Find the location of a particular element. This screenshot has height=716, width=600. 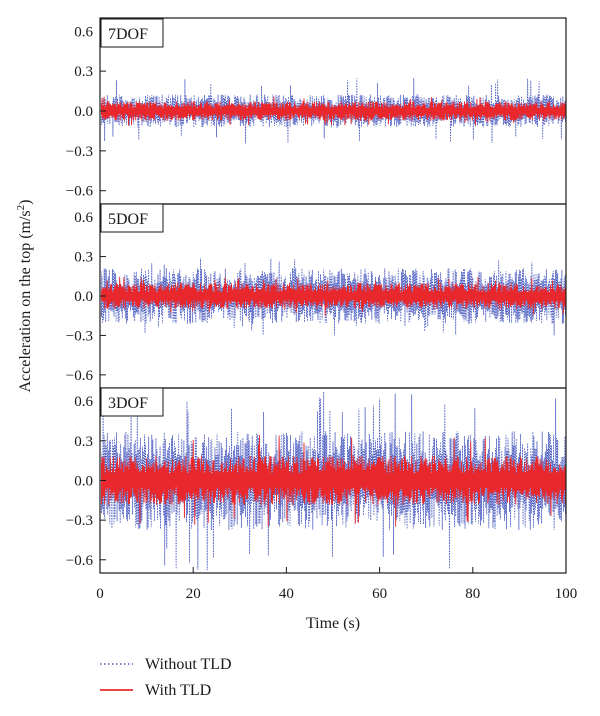

panel-5dof-series is located at coordinates (333, 297).